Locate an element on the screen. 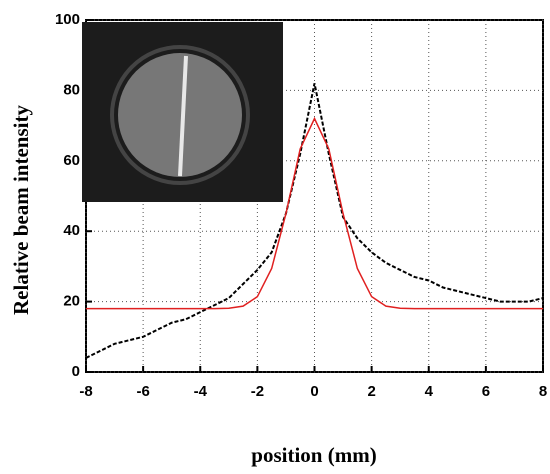  x-tick-label: -2 is located at coordinates (257, 391).